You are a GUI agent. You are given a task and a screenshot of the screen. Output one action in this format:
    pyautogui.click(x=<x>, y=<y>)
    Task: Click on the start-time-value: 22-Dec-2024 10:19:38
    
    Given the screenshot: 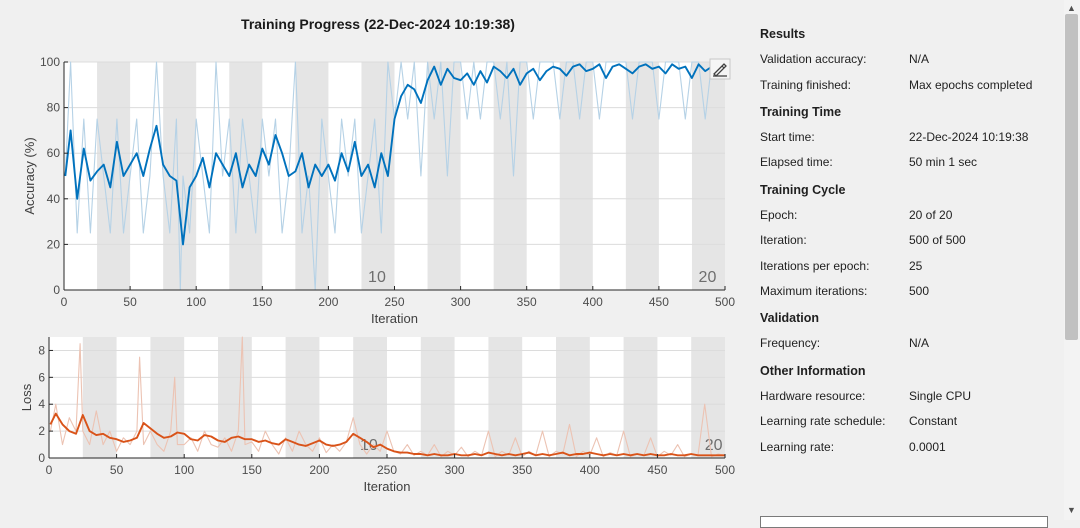 What is the action you would take?
    pyautogui.click(x=969, y=137)
    